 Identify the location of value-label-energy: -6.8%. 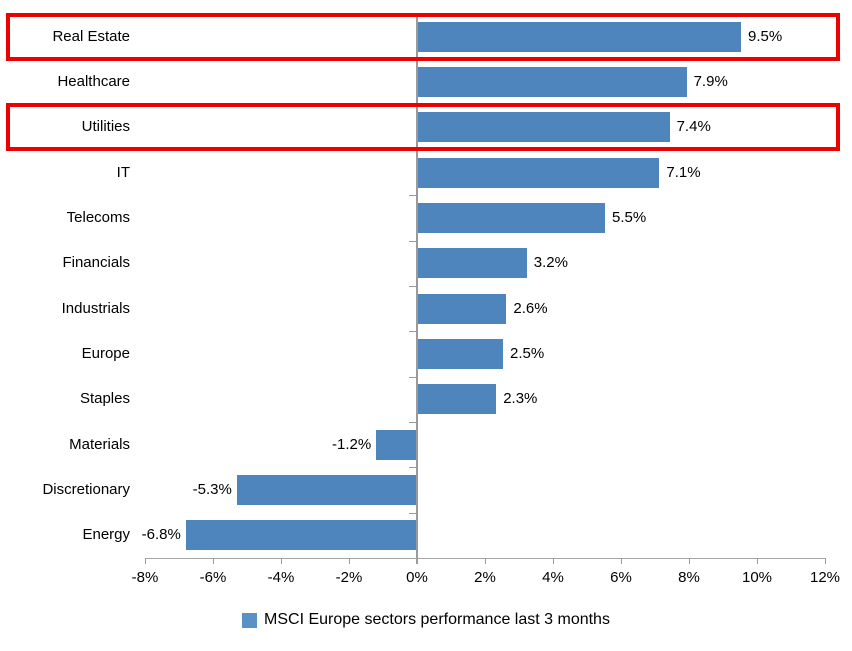
(161, 535).